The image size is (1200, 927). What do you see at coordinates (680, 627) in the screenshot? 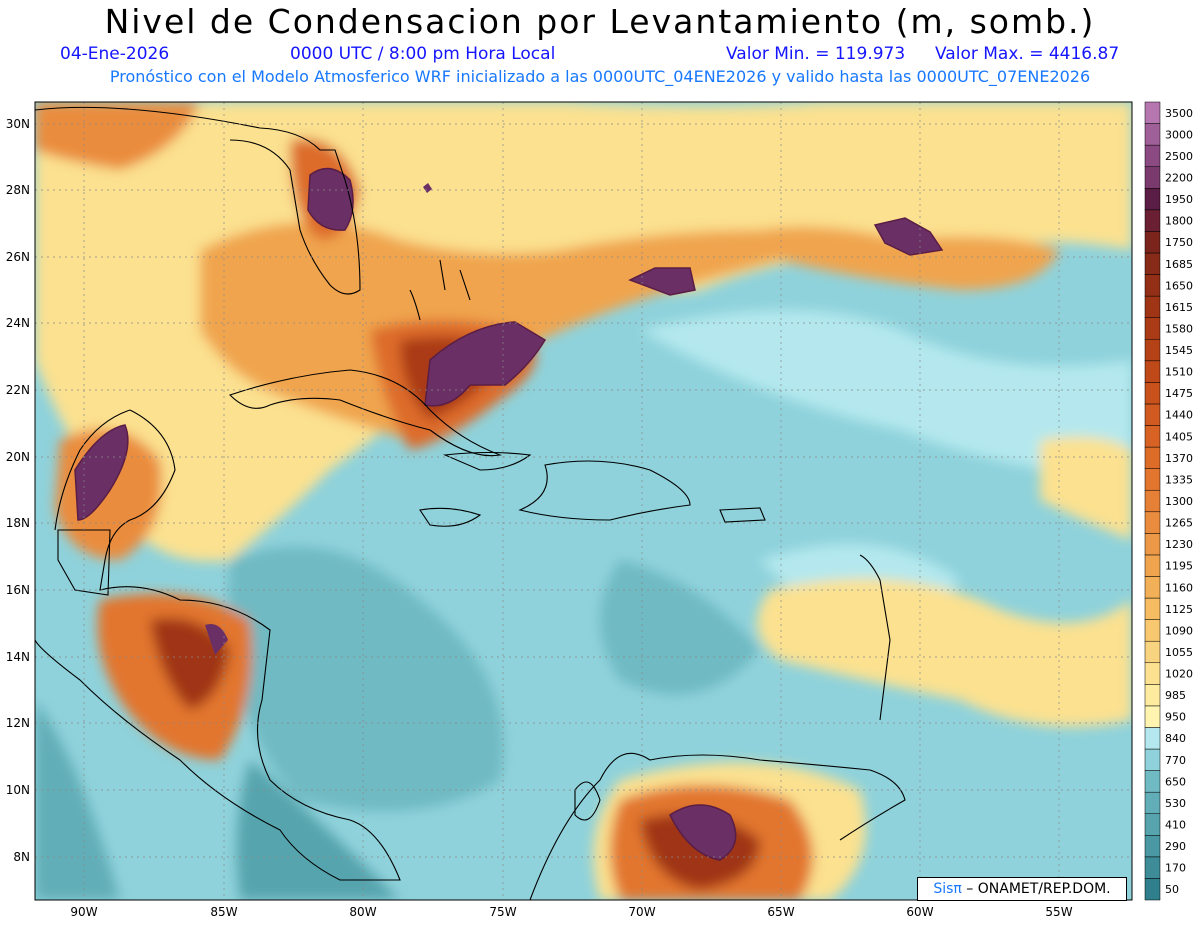
I see `field-teal-central` at bounding box center [680, 627].